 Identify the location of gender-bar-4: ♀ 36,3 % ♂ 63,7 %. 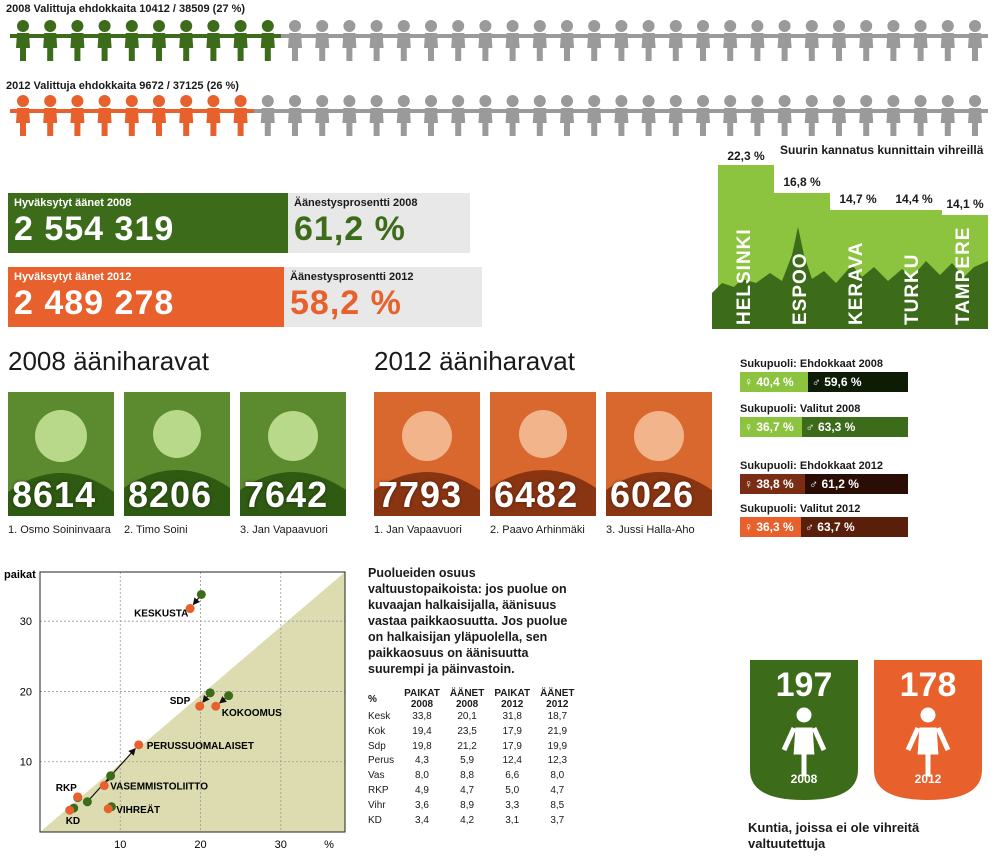
(824, 527).